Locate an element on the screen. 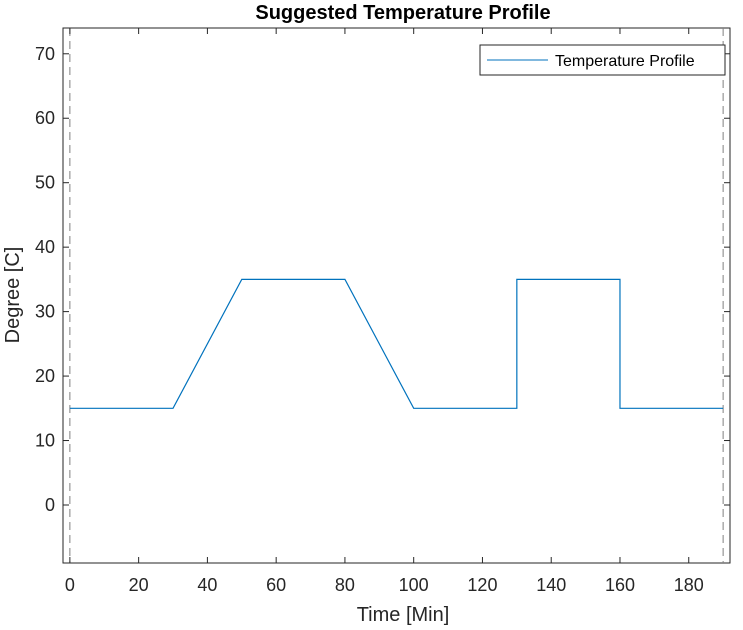  x-tick-label: 160 is located at coordinates (620, 585).